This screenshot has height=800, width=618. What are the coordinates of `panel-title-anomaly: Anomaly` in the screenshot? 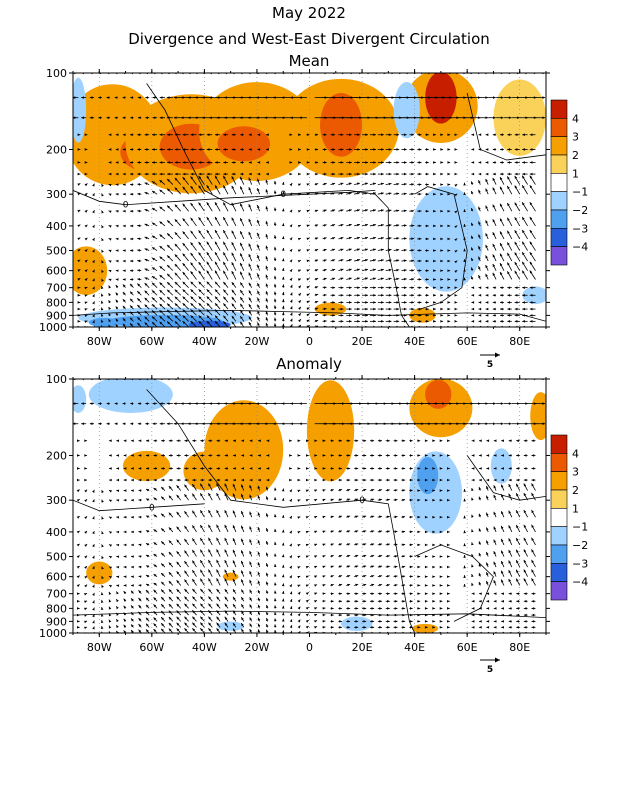 It's located at (309, 364).